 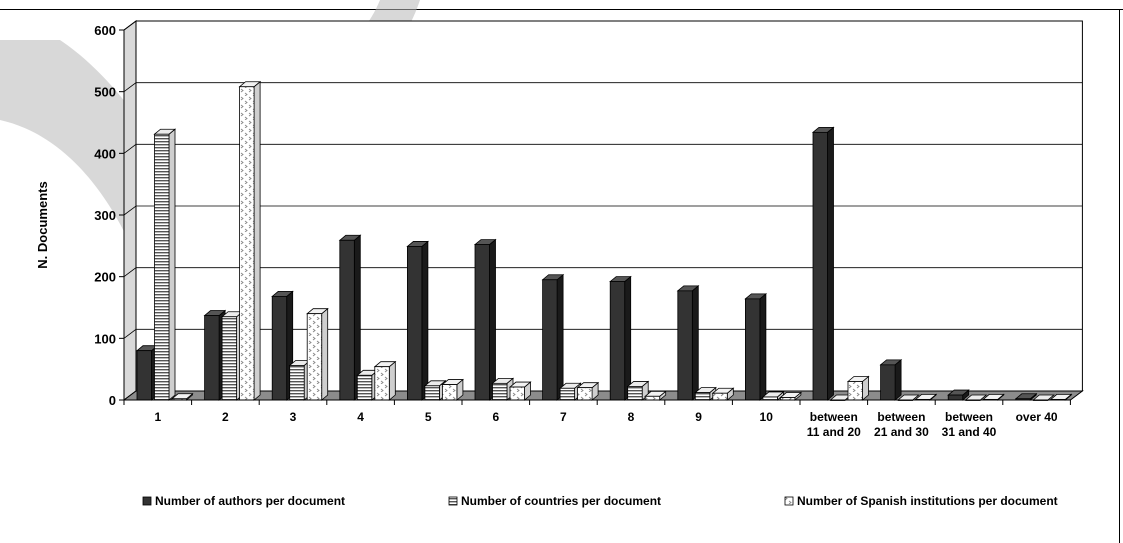 I want to click on legend-label: Number of authors per document, so click(x=250, y=501).